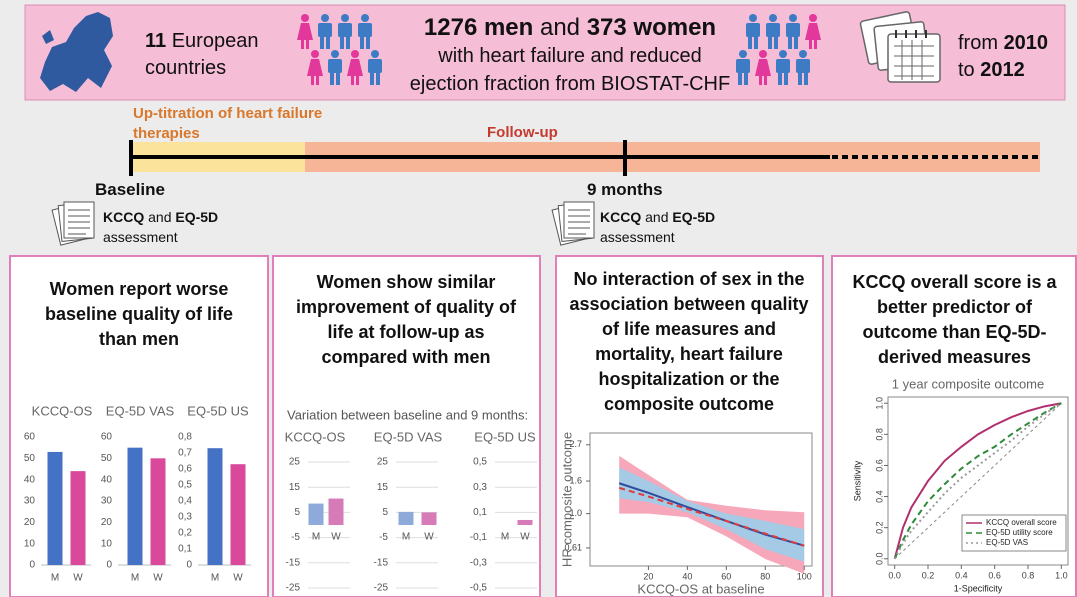 This screenshot has height=597, width=1077. I want to click on y-tick-label: 0.2, so click(879, 527).